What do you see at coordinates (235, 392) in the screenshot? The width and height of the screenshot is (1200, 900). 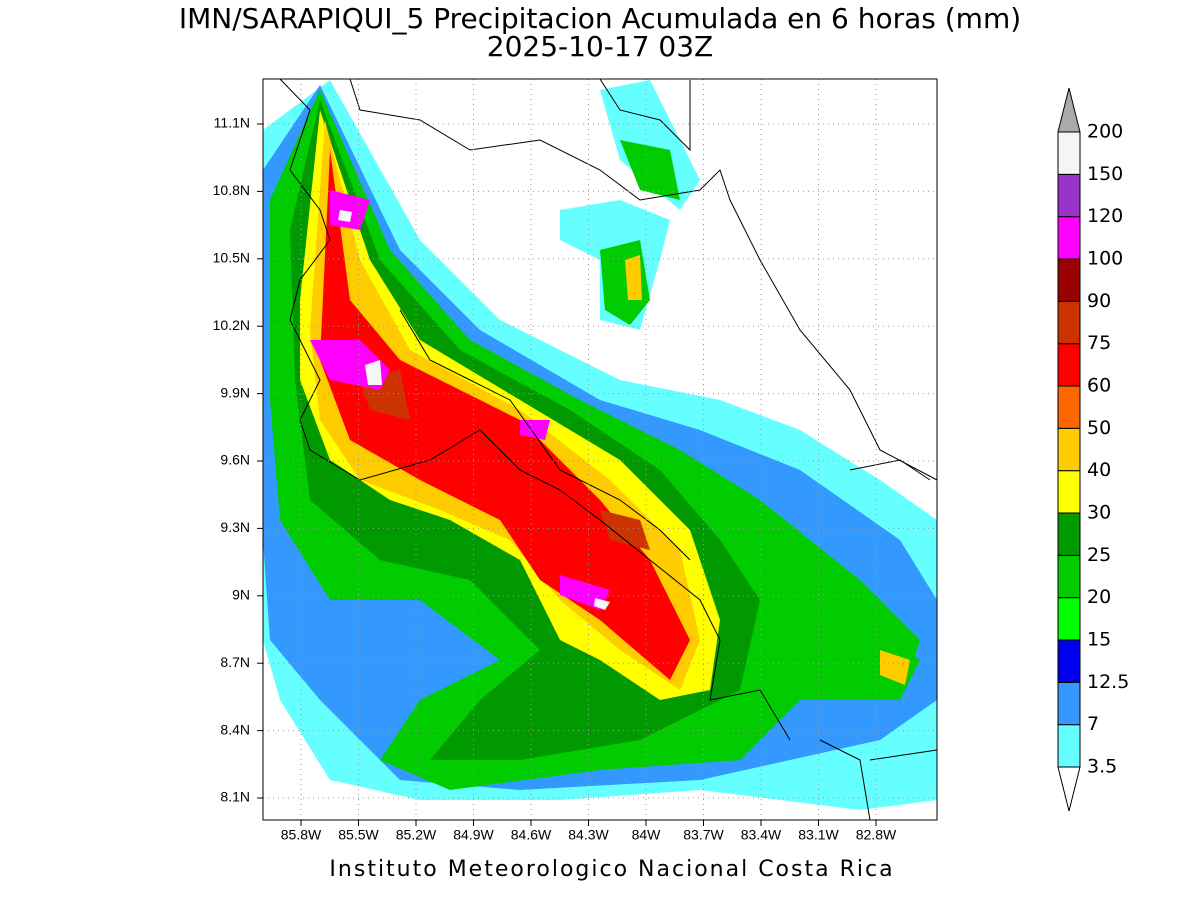 I see `lat-label: 9.9N` at bounding box center [235, 392].